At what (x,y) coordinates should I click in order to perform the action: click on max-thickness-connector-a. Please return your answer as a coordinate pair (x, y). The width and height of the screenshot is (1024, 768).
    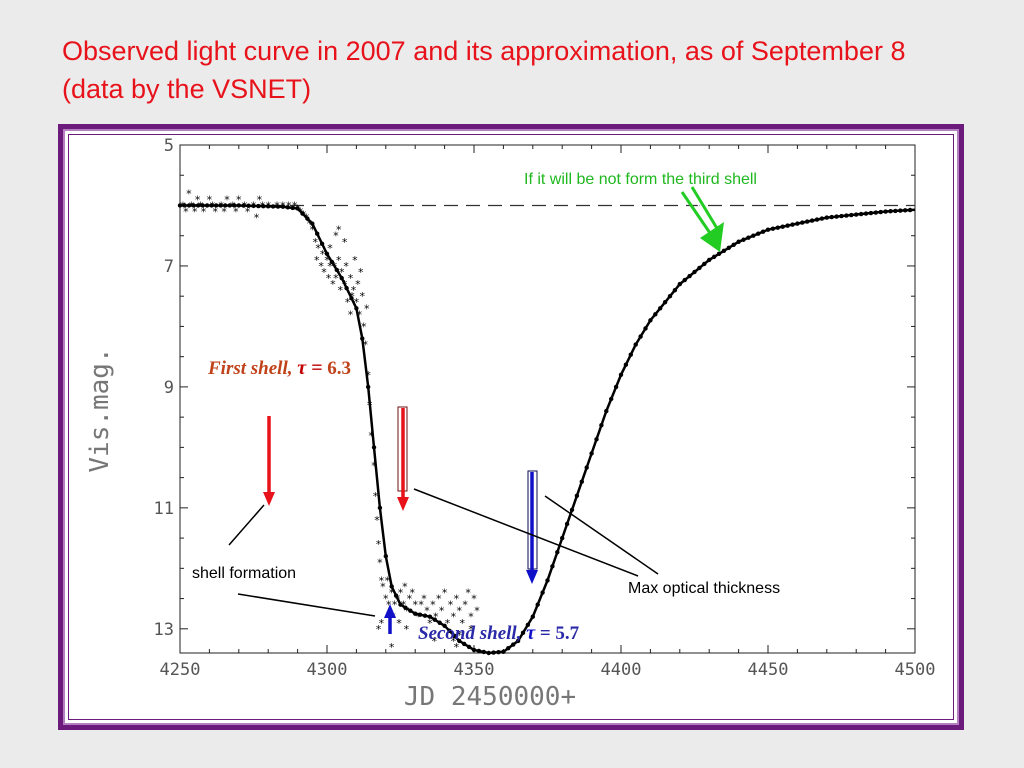
    Looking at the image, I should click on (526, 532).